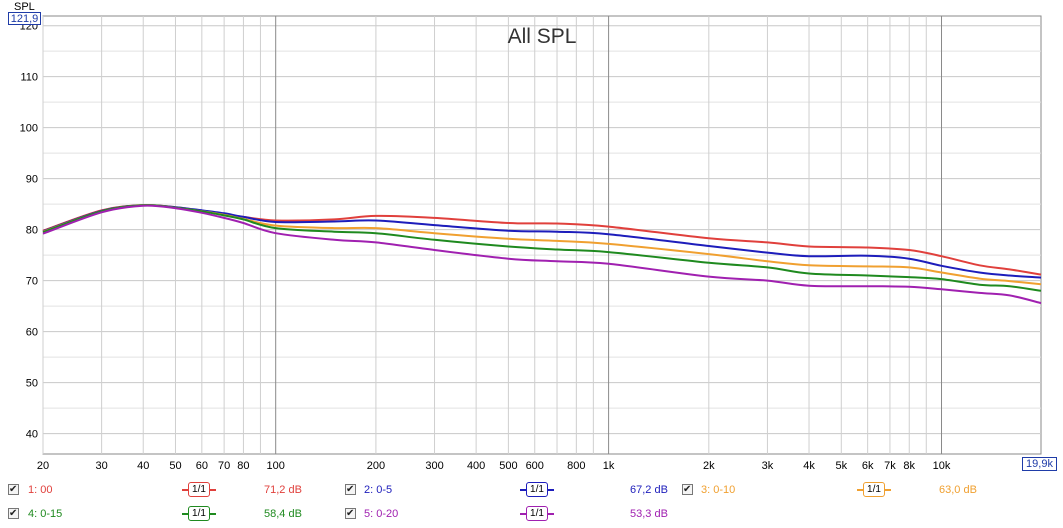 The image size is (1063, 528). Describe the element at coordinates (376, 466) in the screenshot. I see `x-tick-label: 200` at that location.